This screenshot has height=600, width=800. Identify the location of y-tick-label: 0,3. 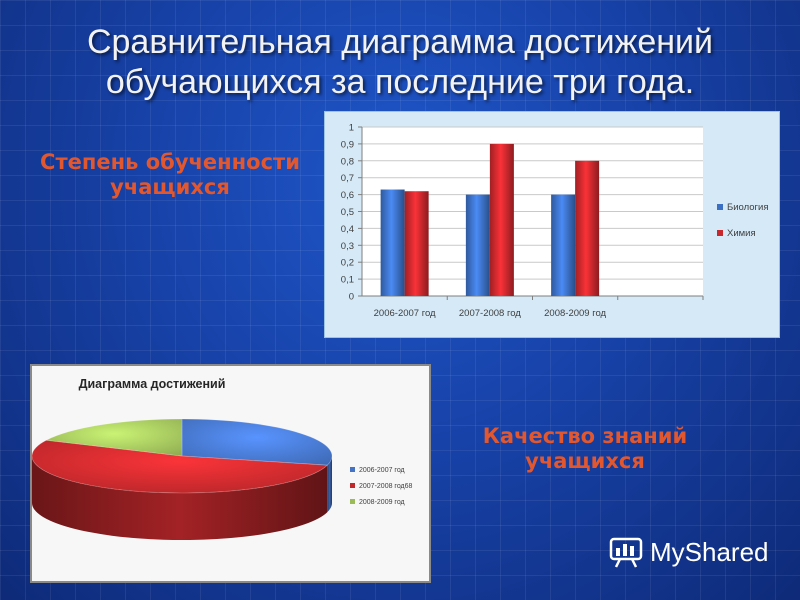
(347, 246).